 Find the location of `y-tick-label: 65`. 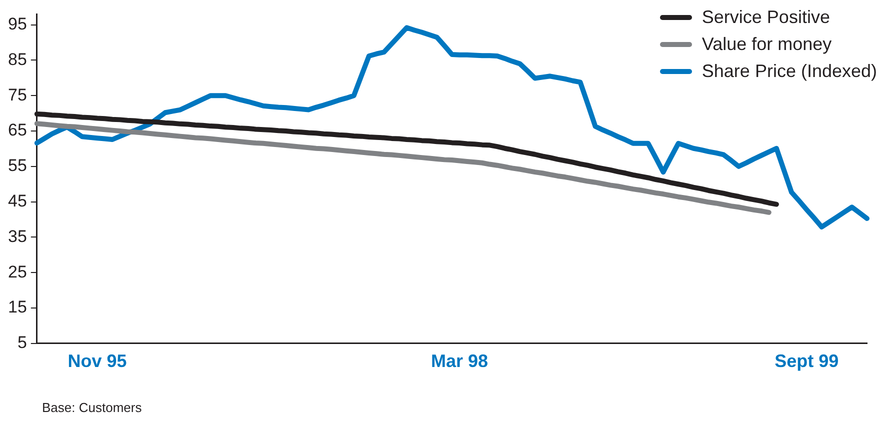

y-tick-label: 65 is located at coordinates (17, 130).